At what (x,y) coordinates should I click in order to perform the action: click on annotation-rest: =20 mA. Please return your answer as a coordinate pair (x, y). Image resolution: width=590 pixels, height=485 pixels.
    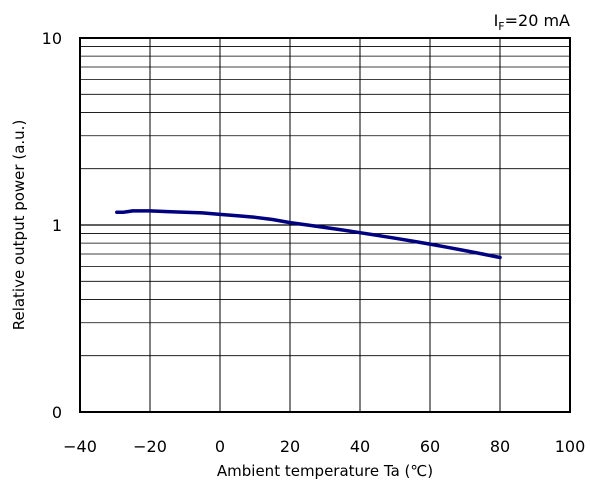
    Looking at the image, I should click on (537, 20).